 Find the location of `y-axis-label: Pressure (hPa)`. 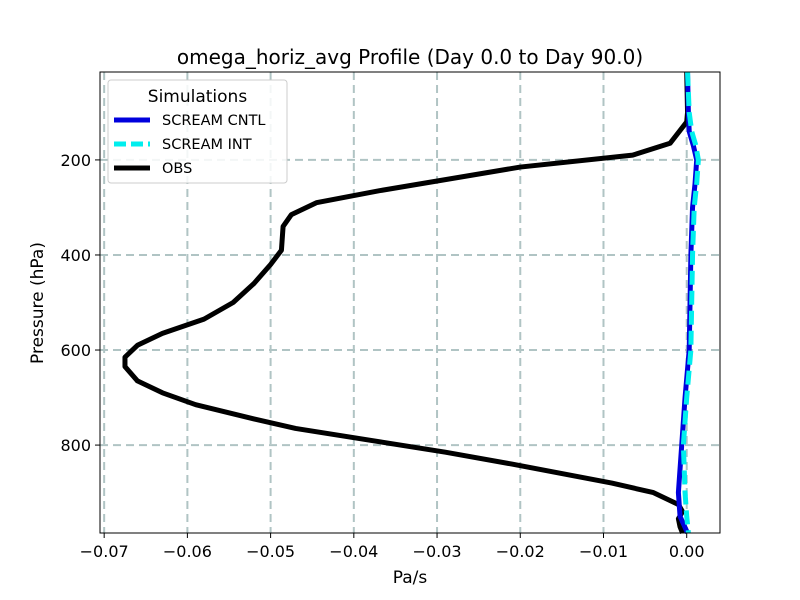

y-axis-label: Pressure (hPa) is located at coordinates (38, 303).